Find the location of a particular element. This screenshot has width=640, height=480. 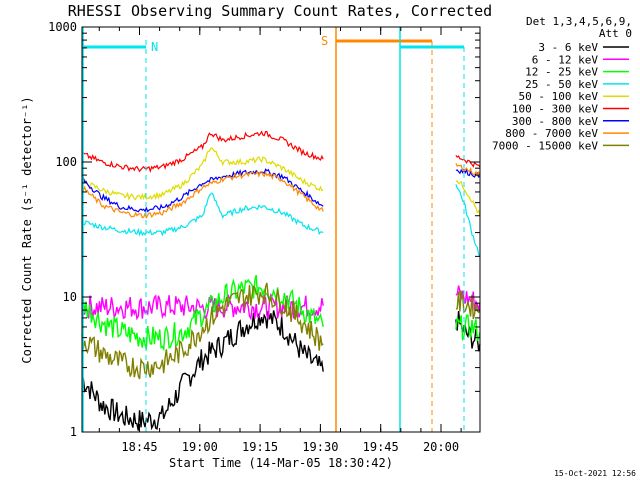

night-label: N is located at coordinates (154, 47).